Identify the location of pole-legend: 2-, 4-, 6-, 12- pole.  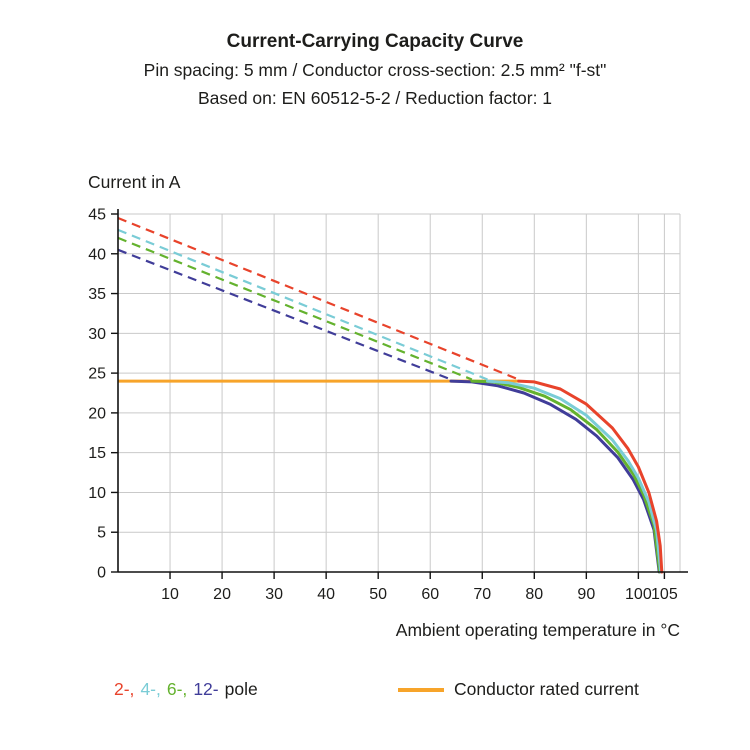
(189, 689).